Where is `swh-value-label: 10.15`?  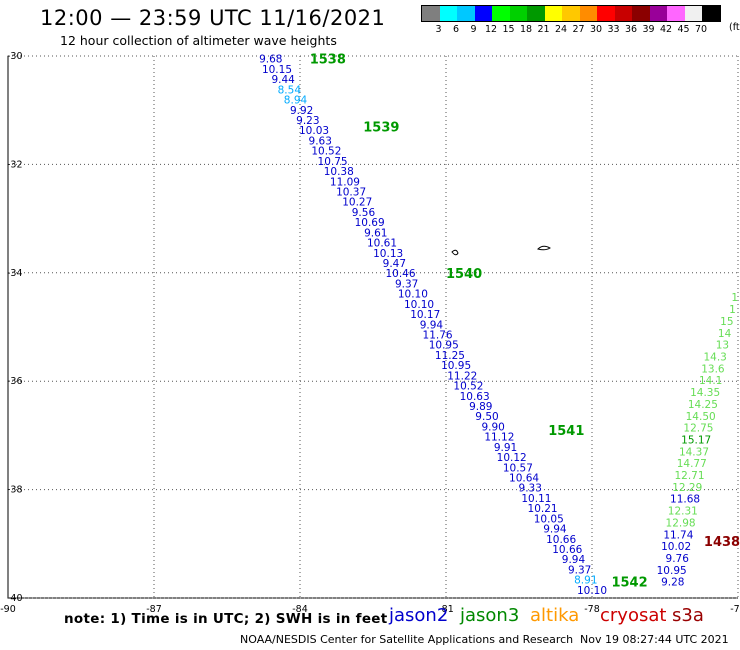 swh-value-label: 10.15 is located at coordinates (277, 70).